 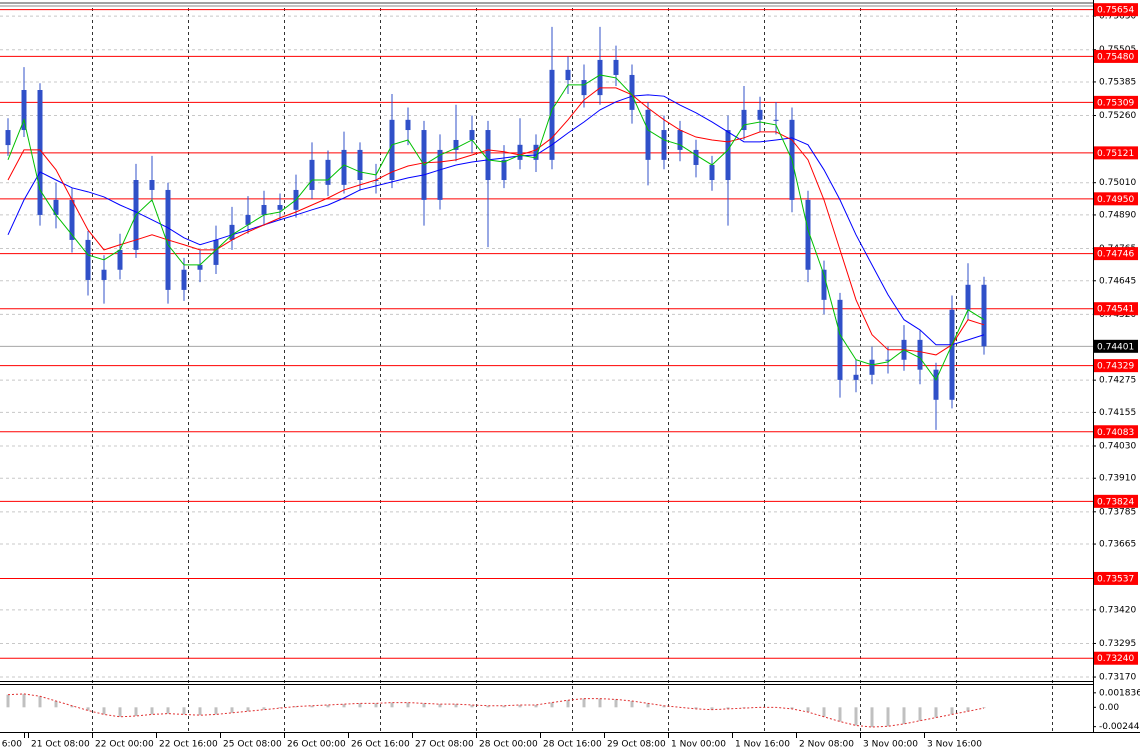 What do you see at coordinates (1117, 479) in the screenshot?
I see `y-tick-label: 0.73910` at bounding box center [1117, 479].